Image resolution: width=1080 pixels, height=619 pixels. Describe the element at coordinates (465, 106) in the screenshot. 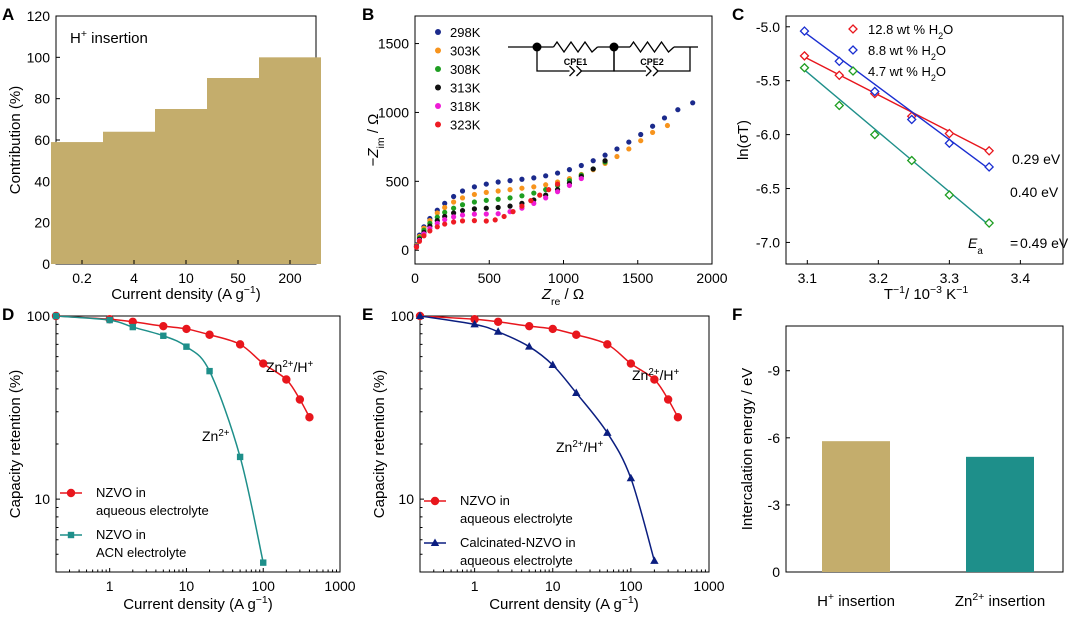

I see `panel-b-legend-label: 318K` at that location.